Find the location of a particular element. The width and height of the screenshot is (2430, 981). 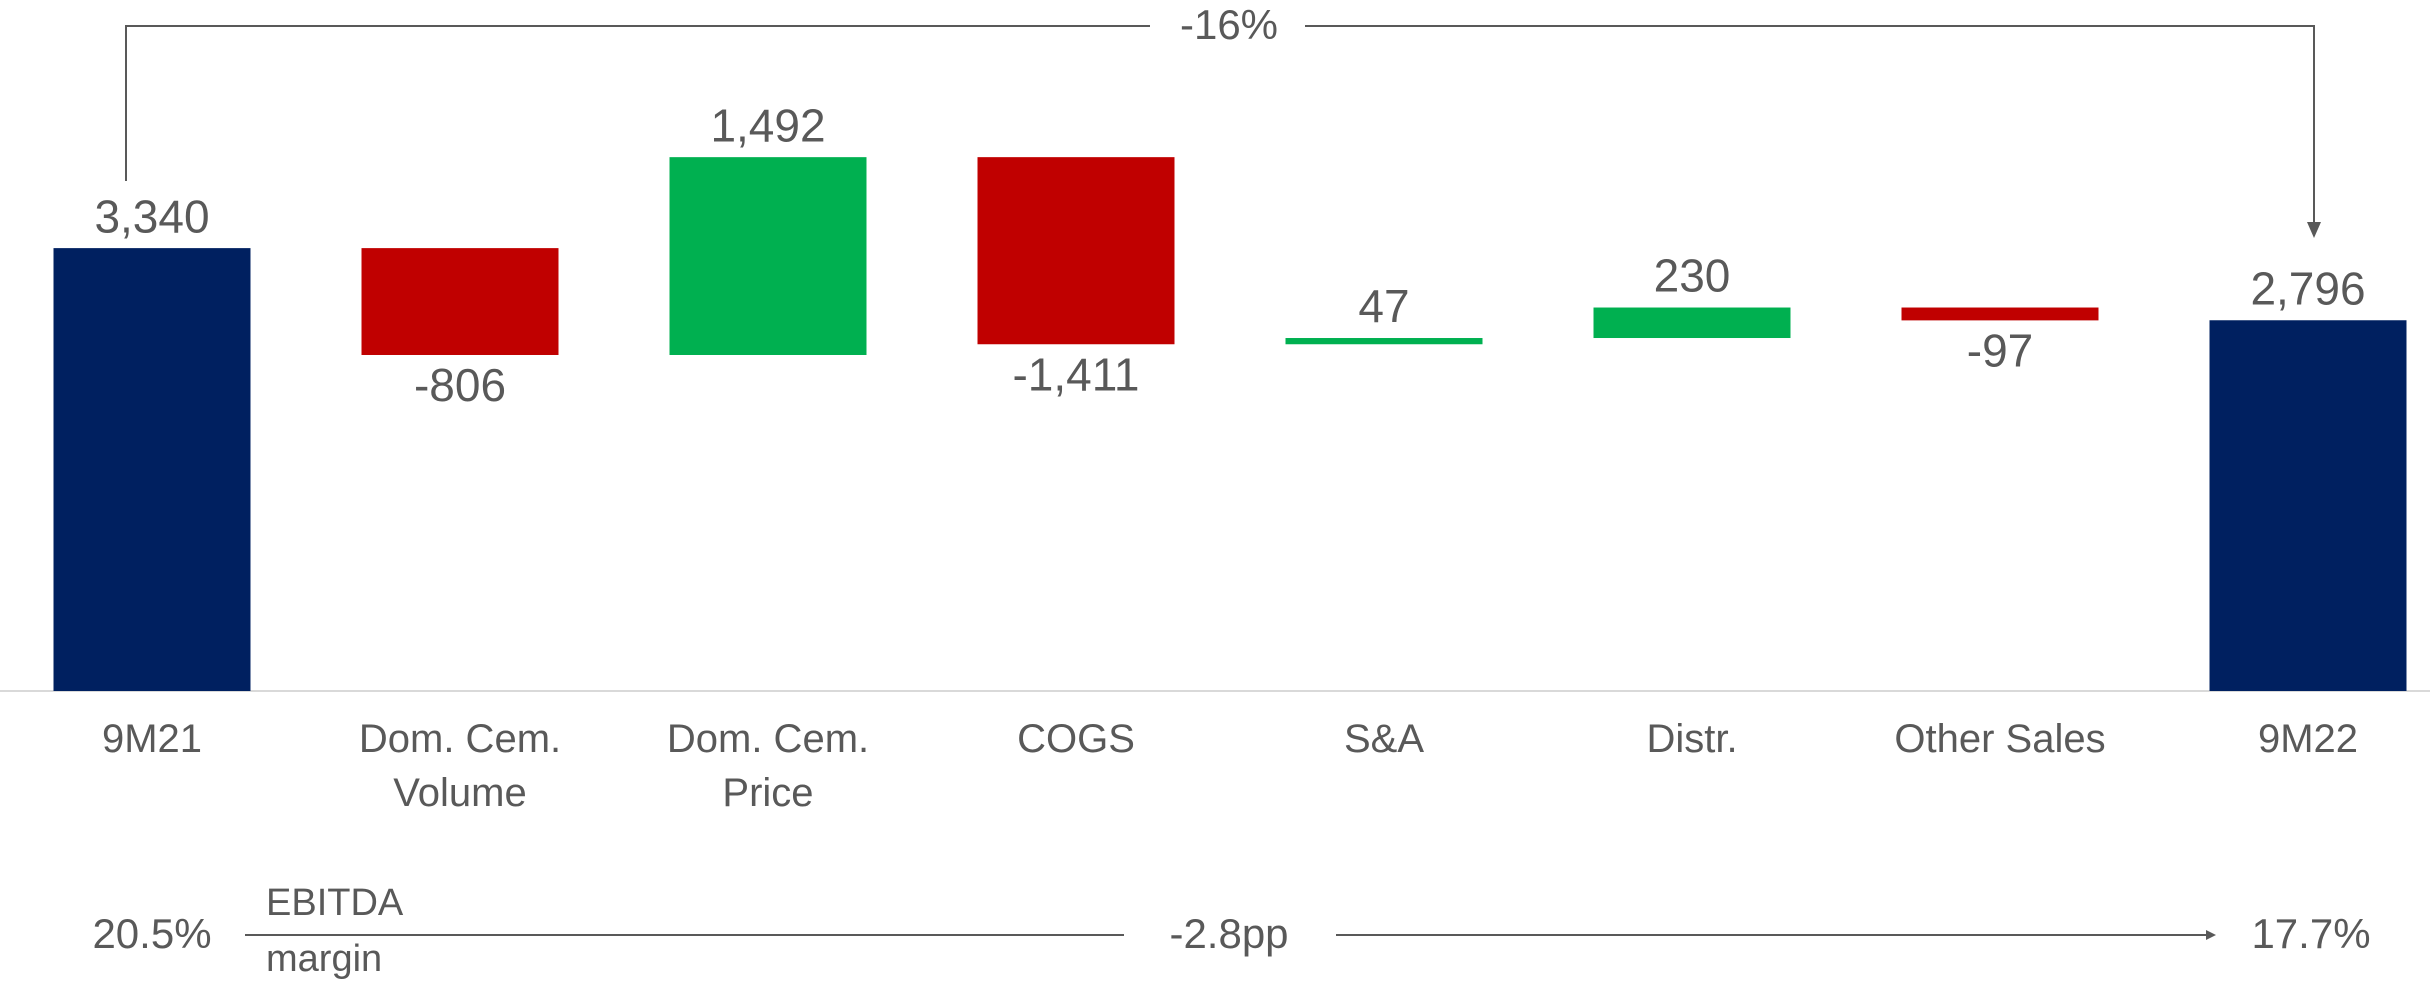

margin-change: -2.8pp is located at coordinates (1228, 933).